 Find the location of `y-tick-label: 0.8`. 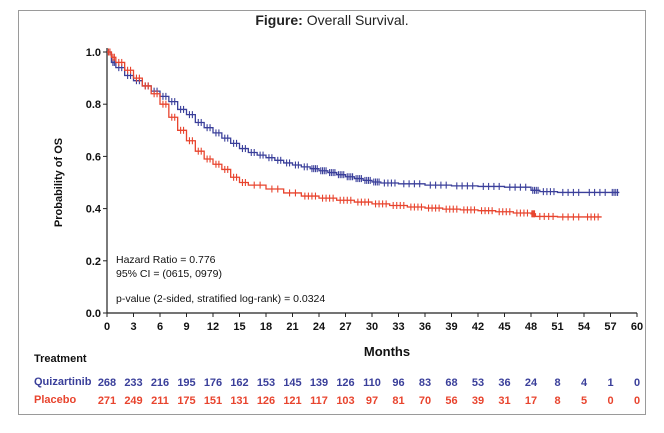

y-tick-label: 0.8 is located at coordinates (93, 105).